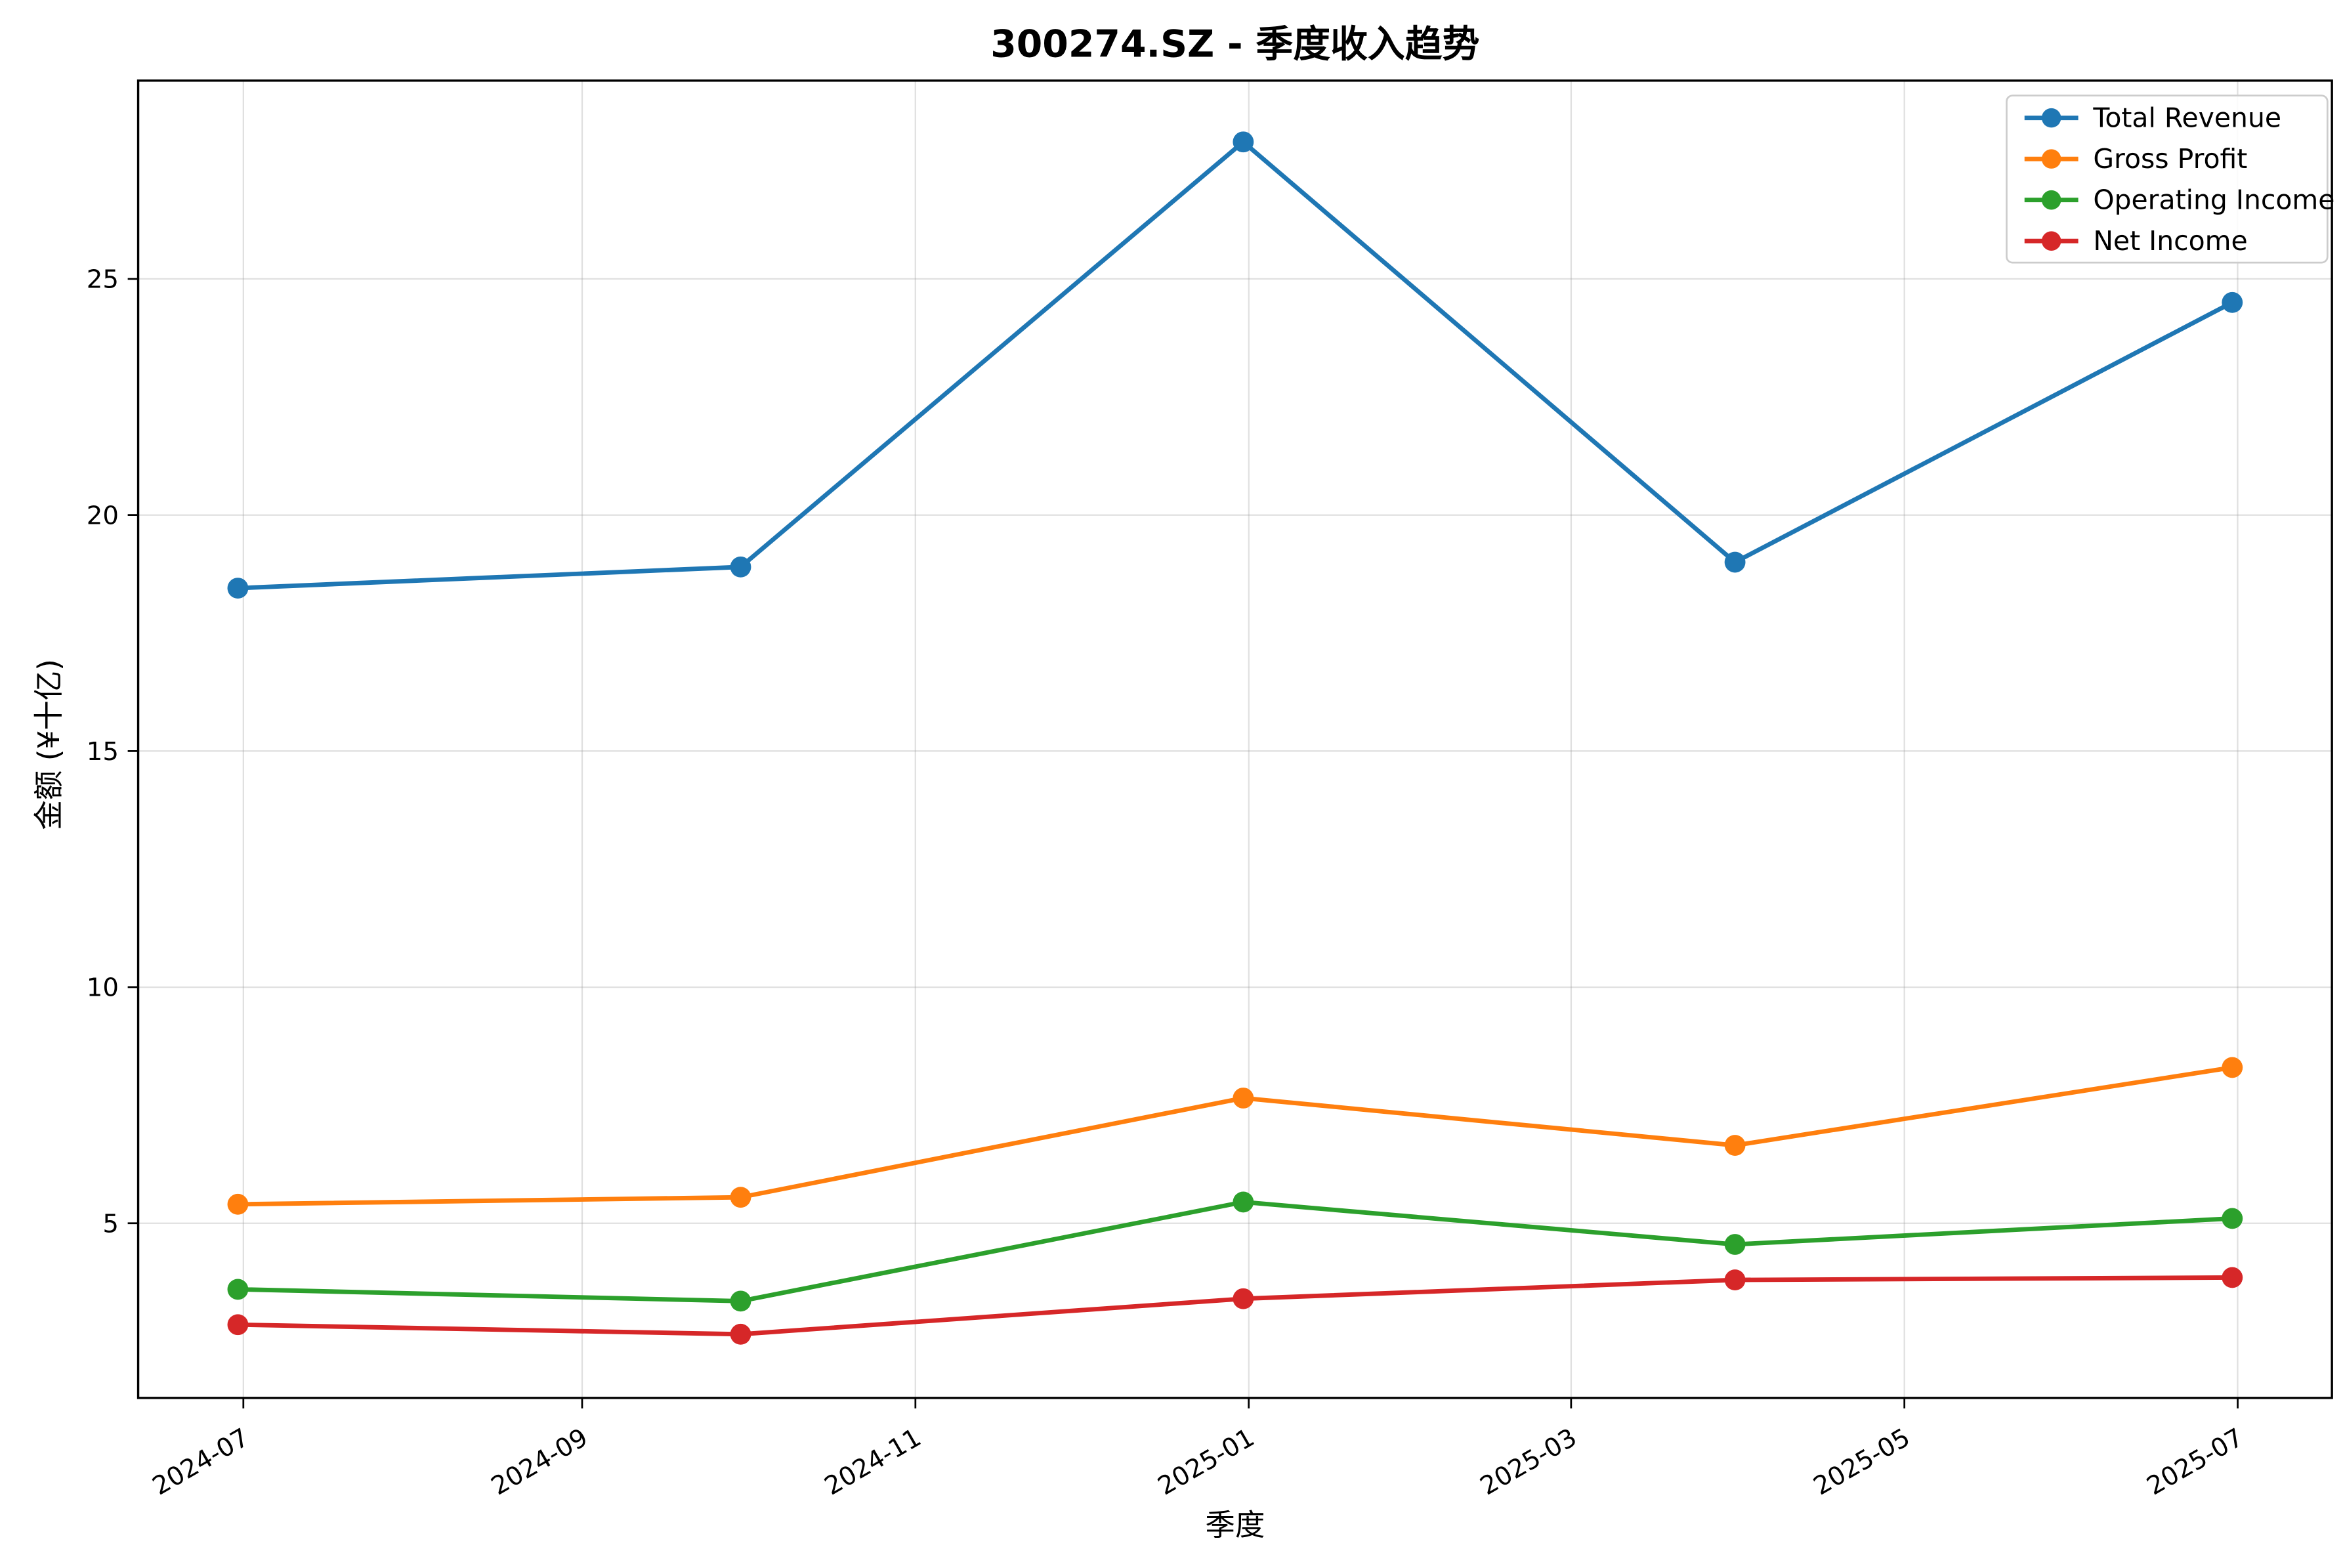 This screenshot has width=2343, height=1568. What do you see at coordinates (103, 280) in the screenshot?
I see `y-tick-label: 25` at bounding box center [103, 280].